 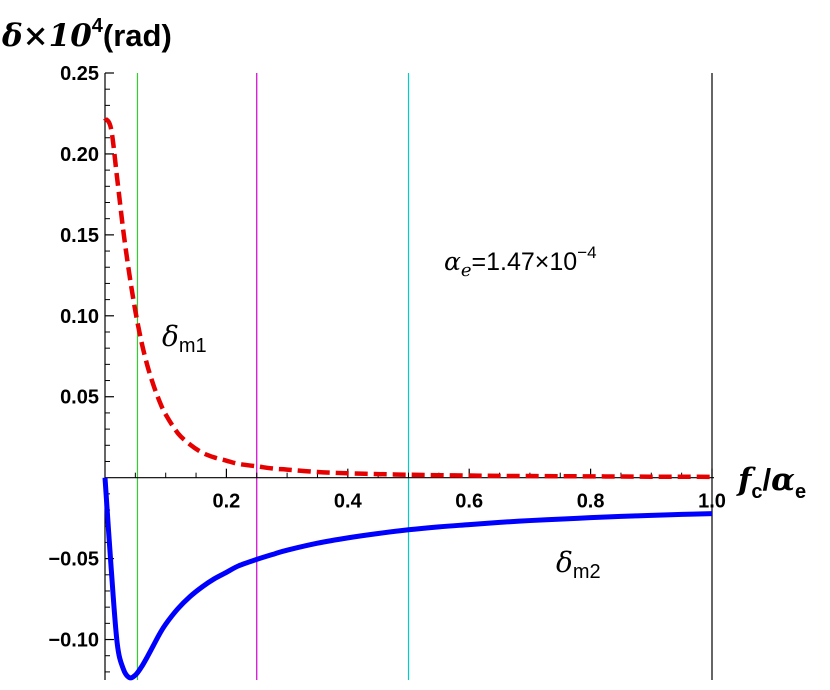 What do you see at coordinates (79, 317) in the screenshot?
I see `y-tick-label-3: 0.10` at bounding box center [79, 317].